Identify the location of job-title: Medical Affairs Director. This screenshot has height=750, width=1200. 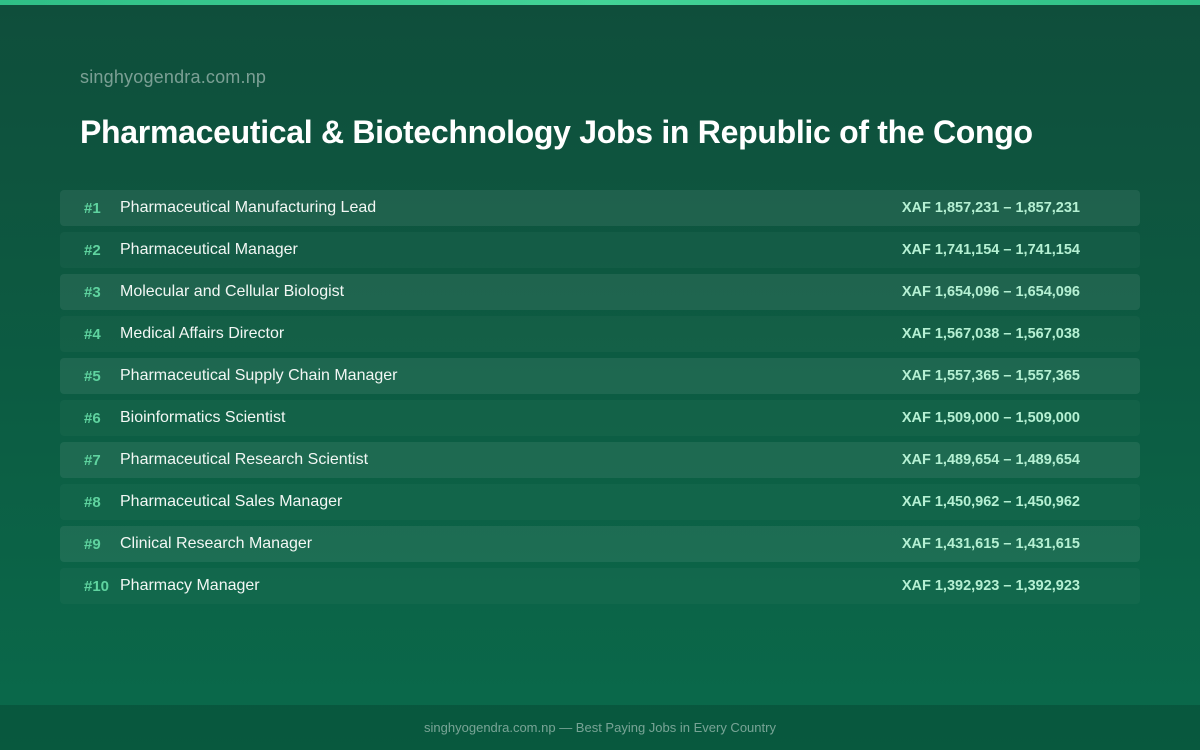
(202, 333).